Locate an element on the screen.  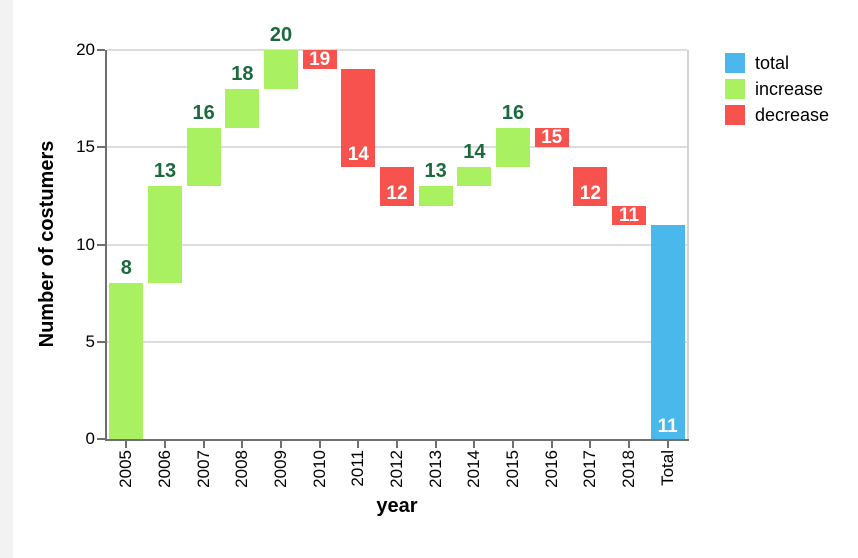
legend-label-total: total is located at coordinates (772, 63).